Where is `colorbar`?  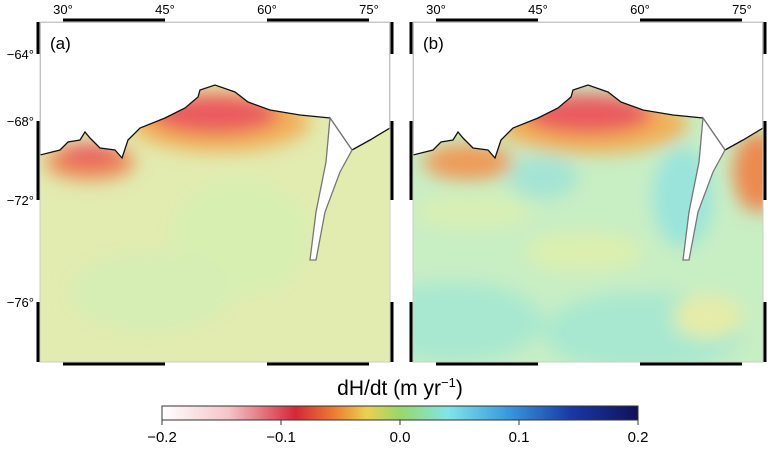
colorbar is located at coordinates (400, 413).